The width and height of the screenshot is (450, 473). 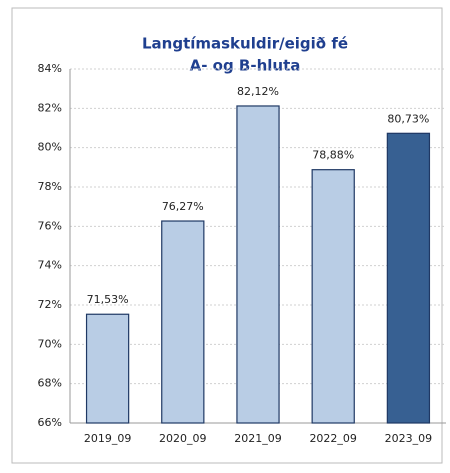 What do you see at coordinates (50, 68) in the screenshot?
I see `y-tick-label: 84%` at bounding box center [50, 68].